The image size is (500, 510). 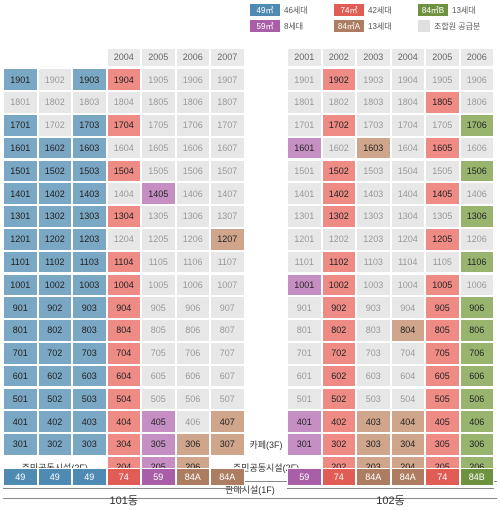 I want to click on unit-cell: 1305, so click(x=158, y=216).